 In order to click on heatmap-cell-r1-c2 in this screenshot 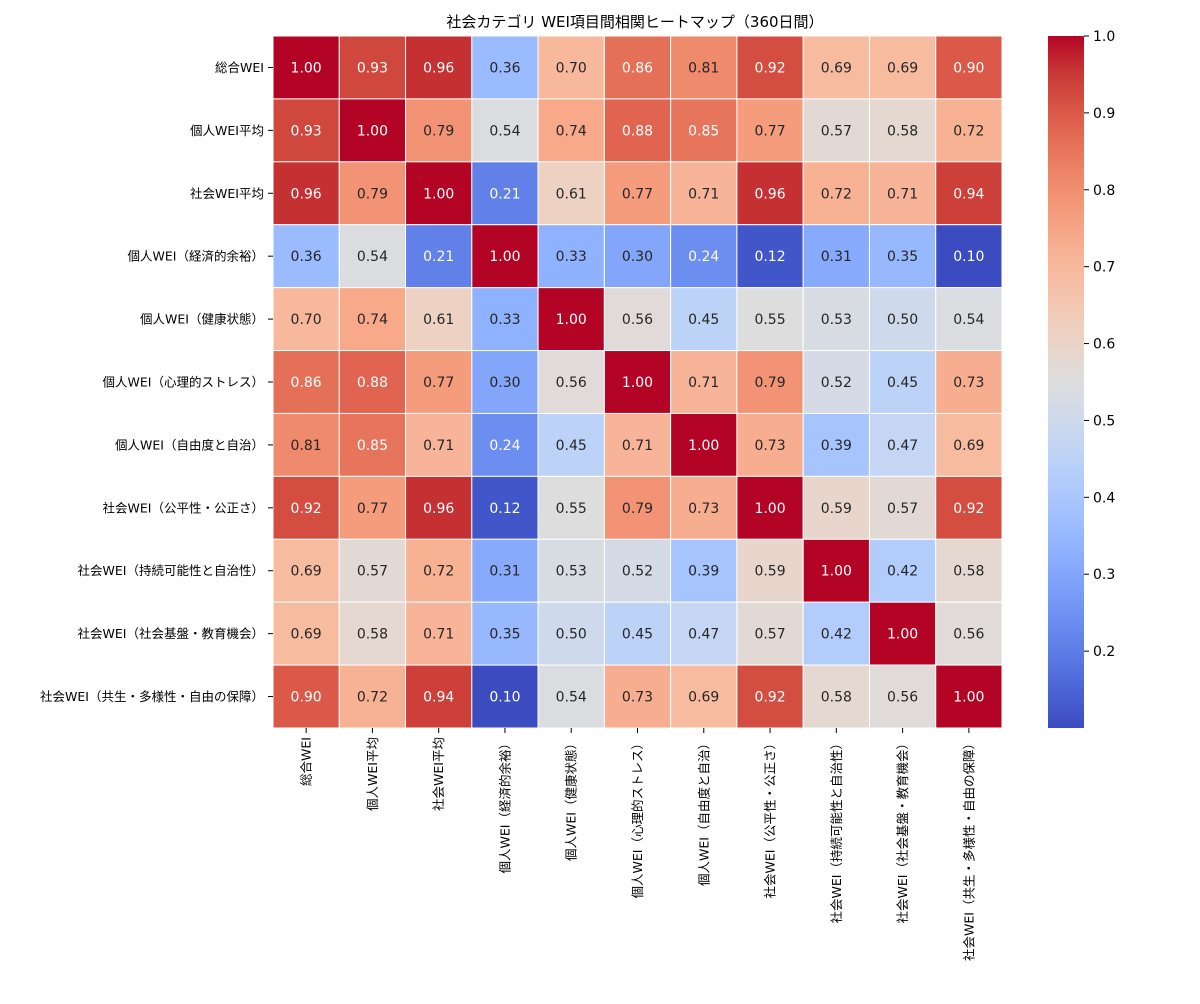, I will do `click(439, 130)`.